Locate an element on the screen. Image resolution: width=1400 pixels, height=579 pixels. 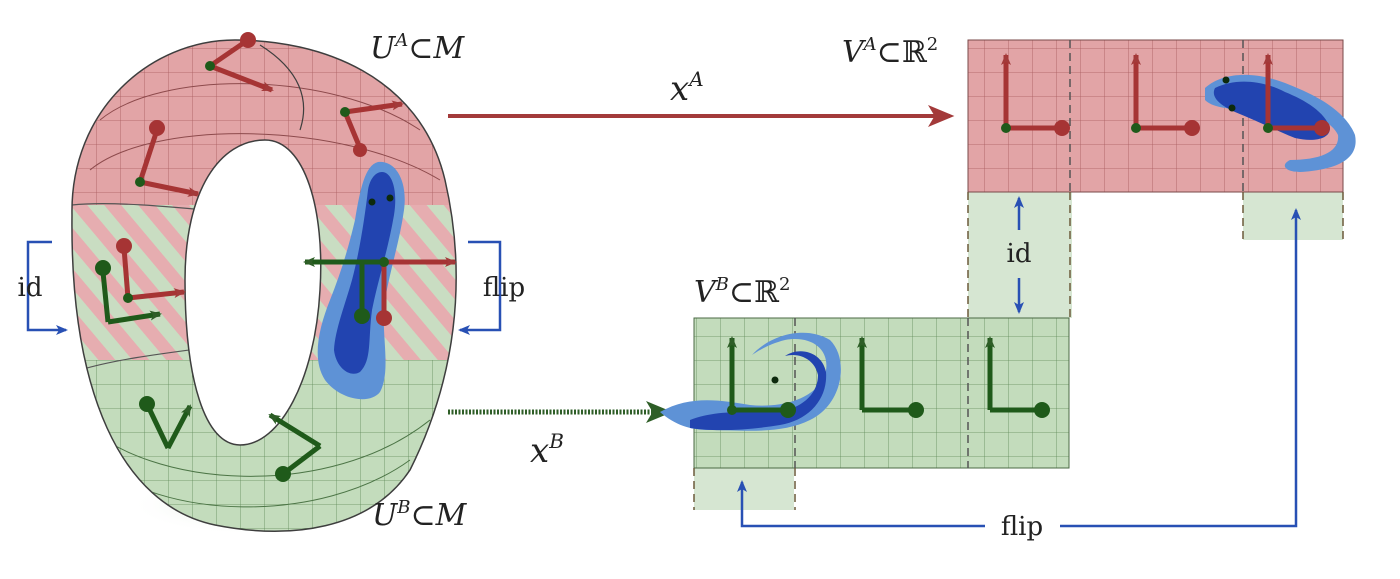
label-xA: xA is located at coordinates (687, 88).